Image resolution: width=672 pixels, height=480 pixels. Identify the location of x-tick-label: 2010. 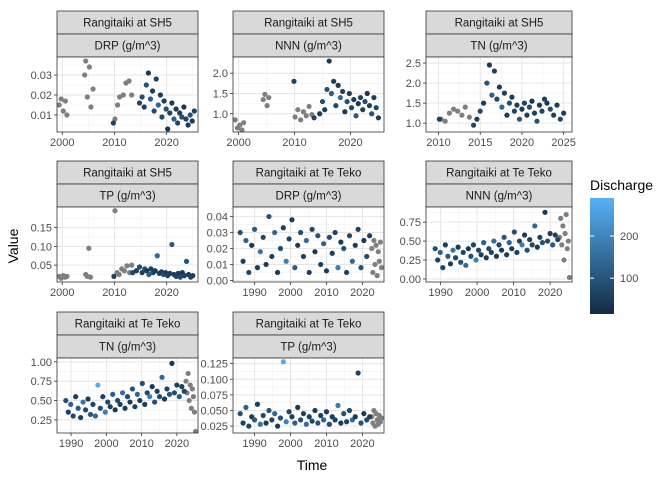
(141, 444).